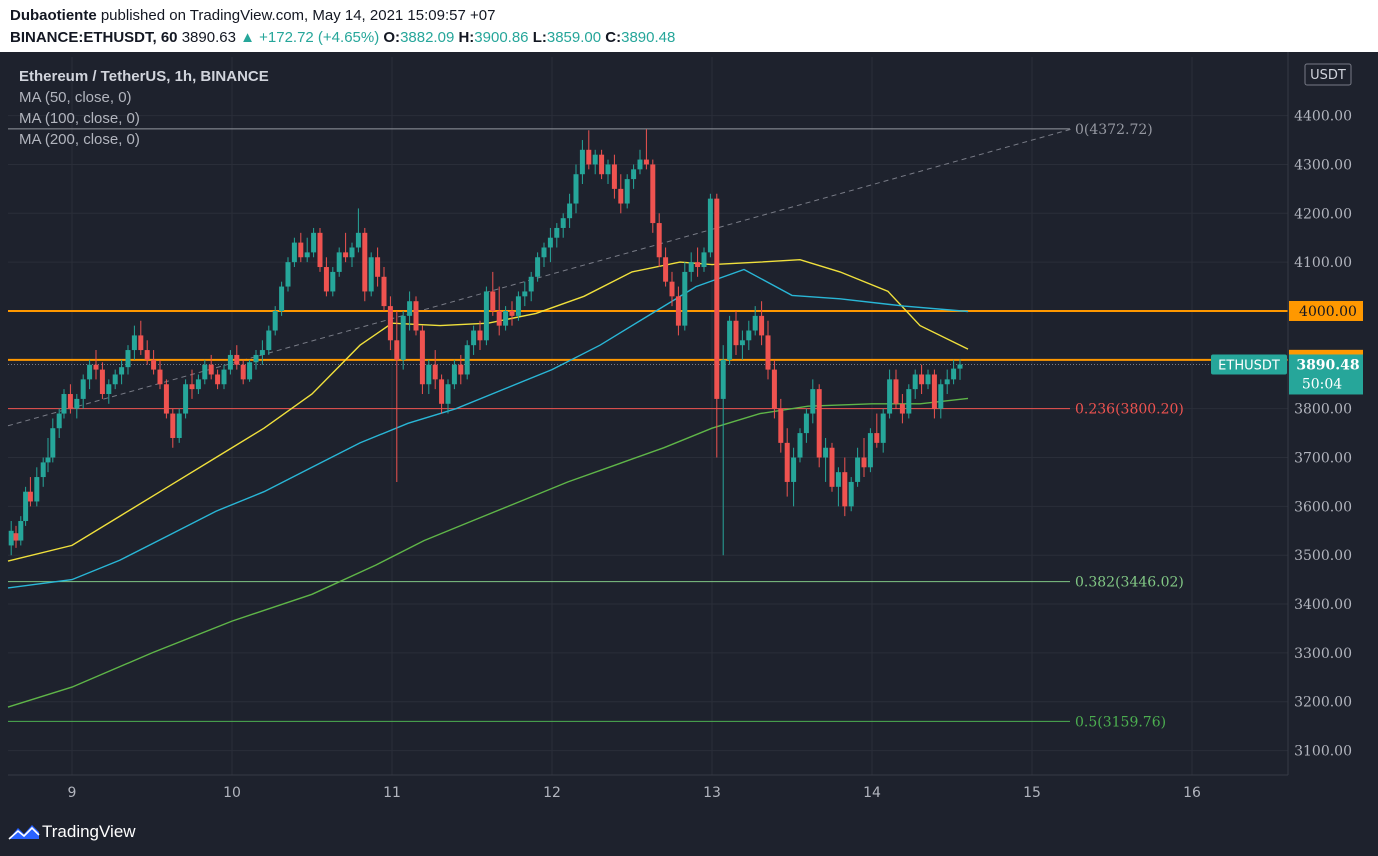  I want to click on price-level-tag, so click(1326, 310).